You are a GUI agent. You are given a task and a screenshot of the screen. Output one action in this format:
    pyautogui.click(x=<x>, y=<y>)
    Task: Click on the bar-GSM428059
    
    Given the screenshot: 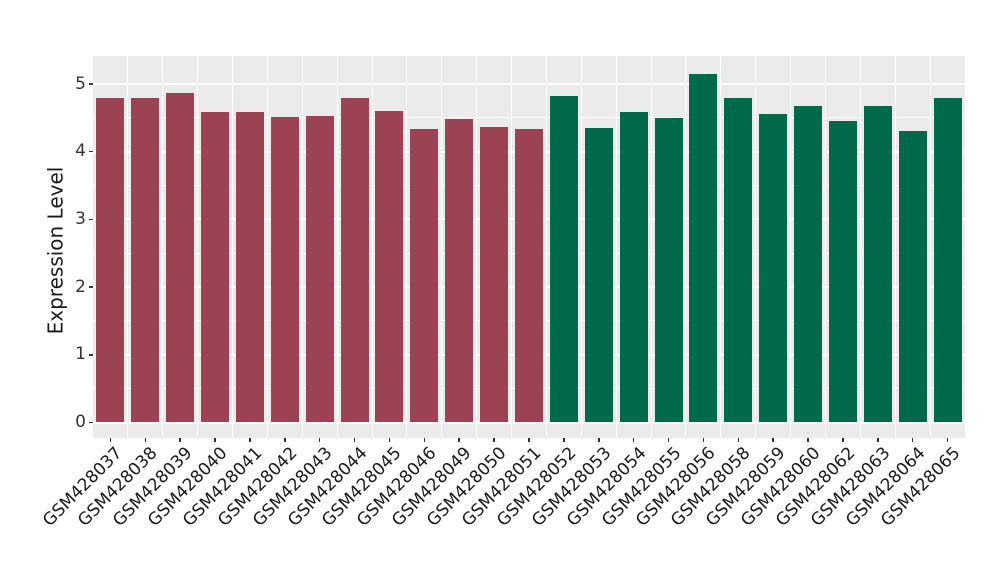 What is the action you would take?
    pyautogui.click(x=773, y=268)
    